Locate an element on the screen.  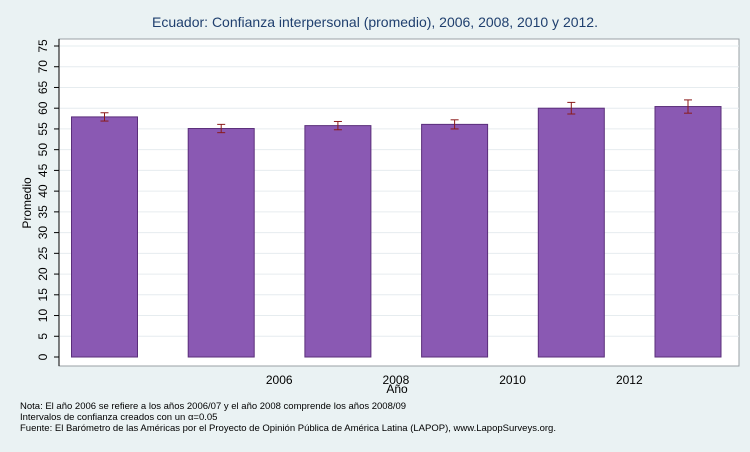
y-tick-label: 30 is located at coordinates (43, 233).